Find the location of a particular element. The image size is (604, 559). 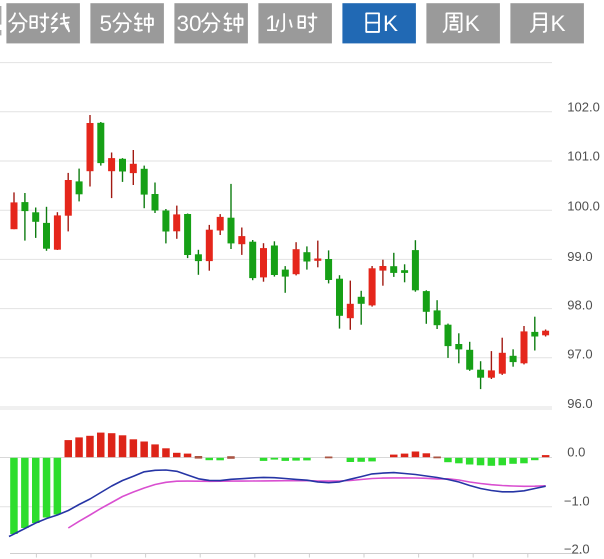

svg-text: 102.0 is located at coordinates (583, 107).